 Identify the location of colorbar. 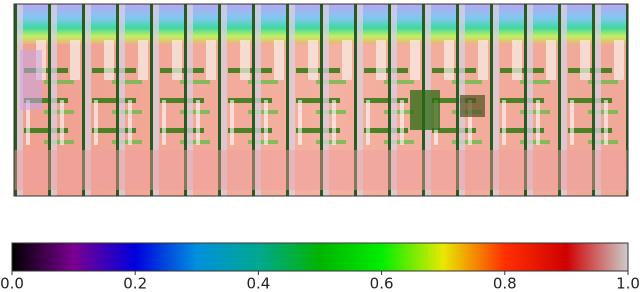
(320, 257).